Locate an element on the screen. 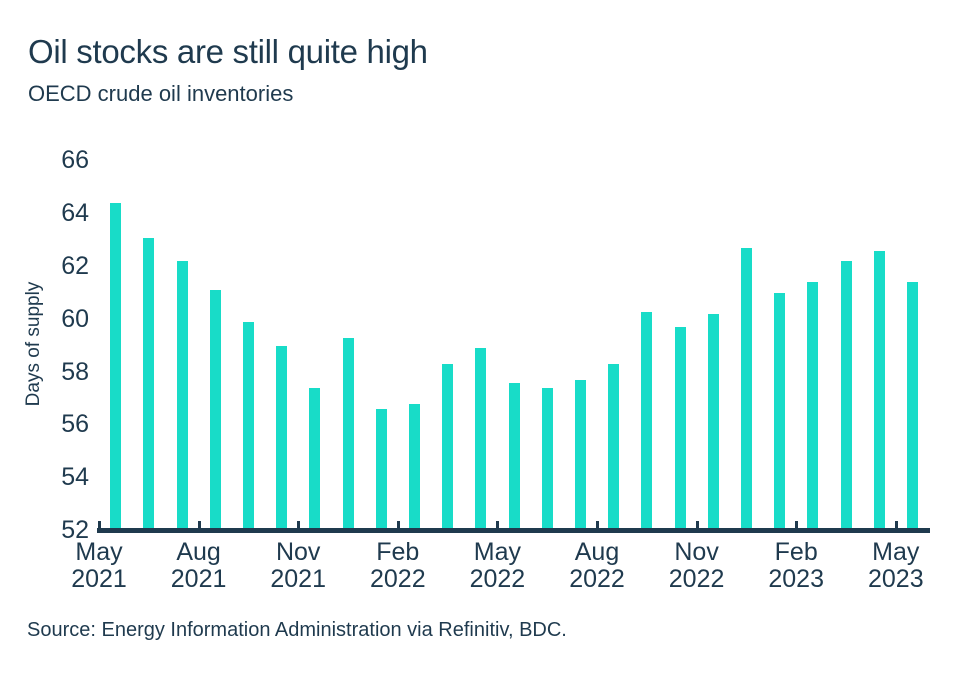 The height and width of the screenshot is (684, 960). bar-dec-2022 is located at coordinates (746, 388).